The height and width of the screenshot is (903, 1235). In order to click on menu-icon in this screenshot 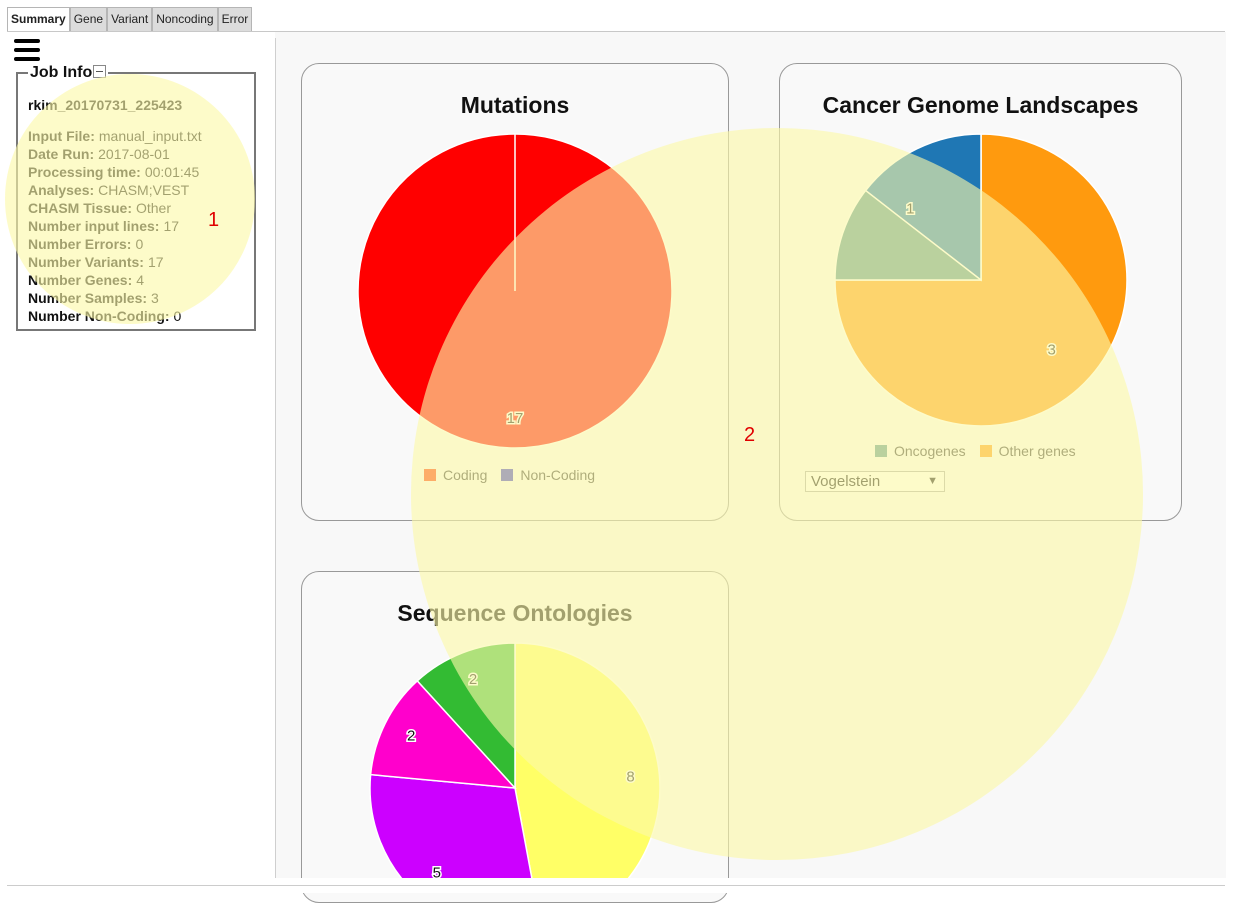, I will do `click(27, 50)`.